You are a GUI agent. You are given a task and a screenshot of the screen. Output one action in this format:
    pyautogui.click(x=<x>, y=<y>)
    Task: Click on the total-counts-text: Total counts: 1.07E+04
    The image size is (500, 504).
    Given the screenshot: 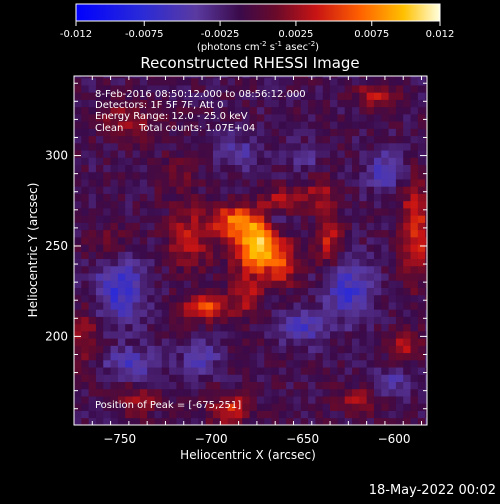 What is the action you would take?
    pyautogui.click(x=196, y=128)
    